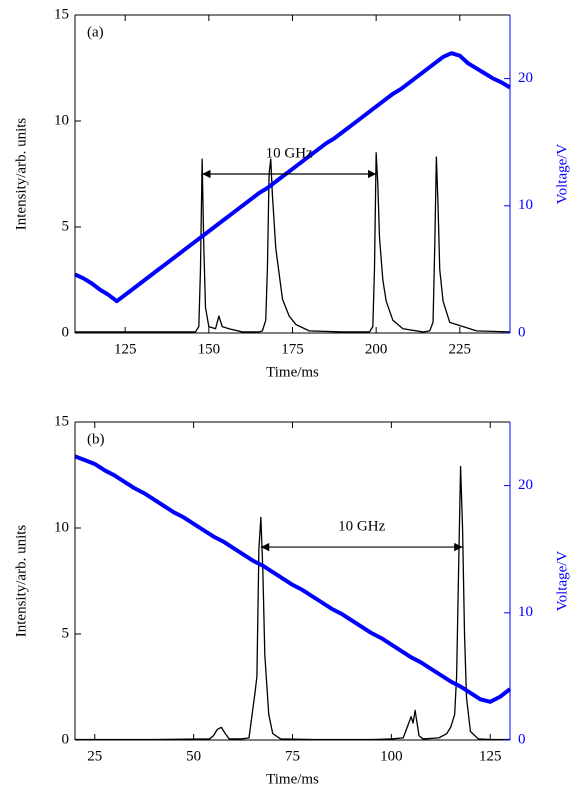 The image size is (571, 796). I want to click on x-tick-label: 25, so click(94, 756).